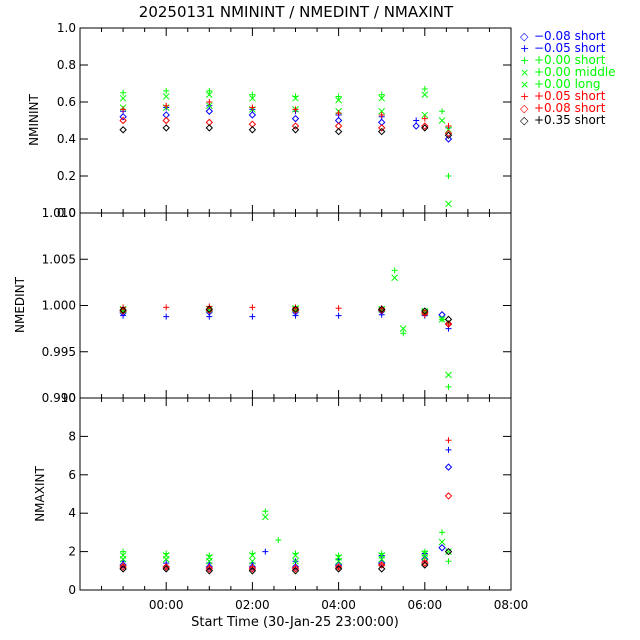 This screenshot has height=640, width=640. What do you see at coordinates (59, 259) in the screenshot?
I see `y-tick-label: 1.005` at bounding box center [59, 259].